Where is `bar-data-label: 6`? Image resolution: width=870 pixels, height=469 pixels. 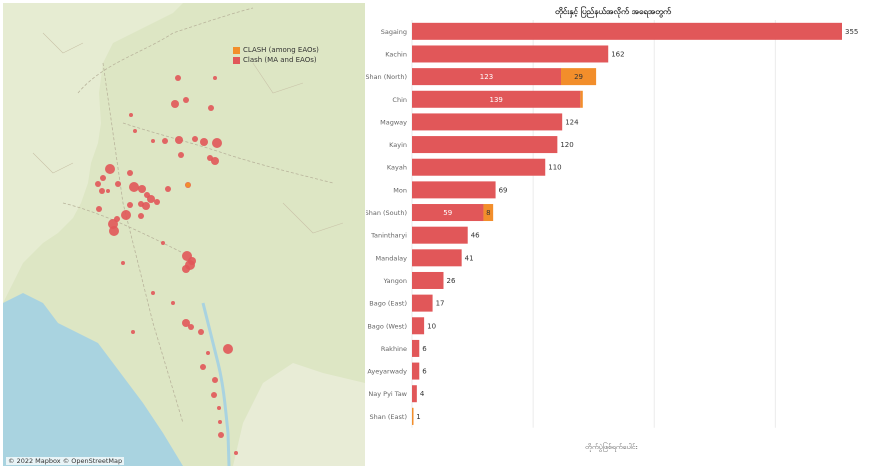 bar-data-label: 6 is located at coordinates (424, 372).